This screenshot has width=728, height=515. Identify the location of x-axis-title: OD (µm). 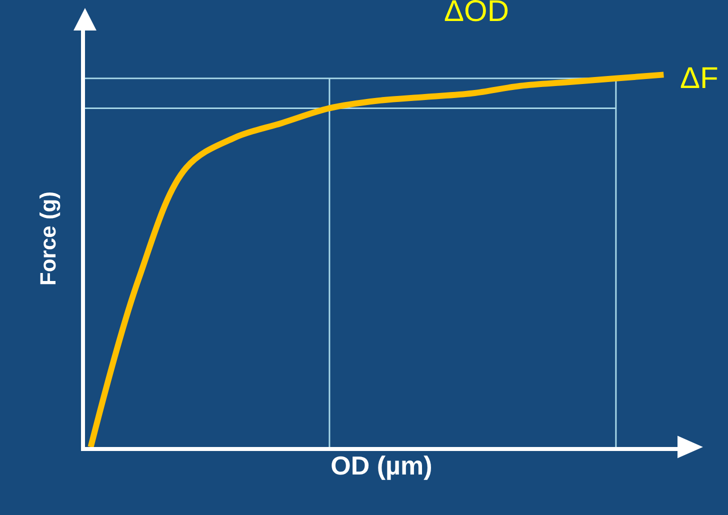
(381, 465).